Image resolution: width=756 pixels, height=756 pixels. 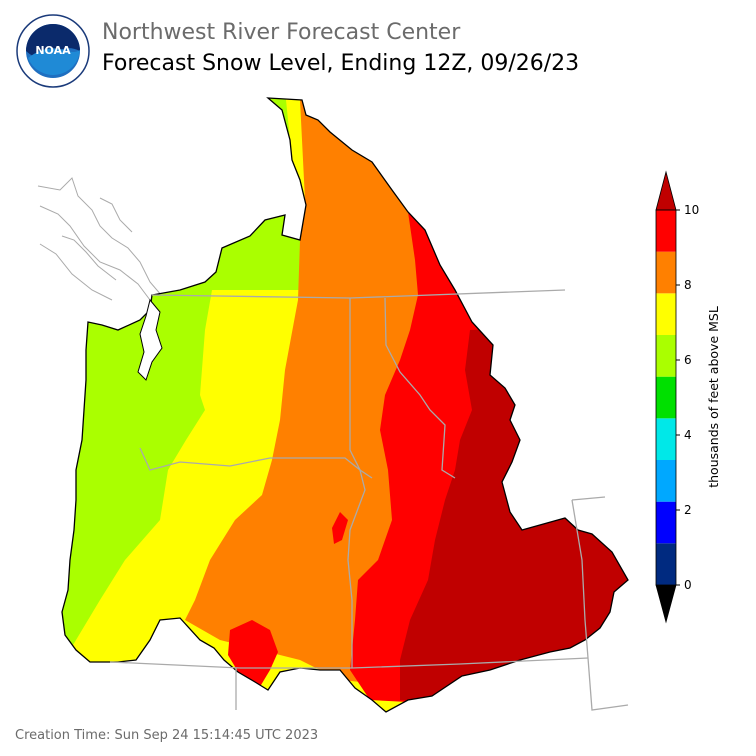 I want to click on colorbar-label: thousands of feet above MSL, so click(x=713, y=397).